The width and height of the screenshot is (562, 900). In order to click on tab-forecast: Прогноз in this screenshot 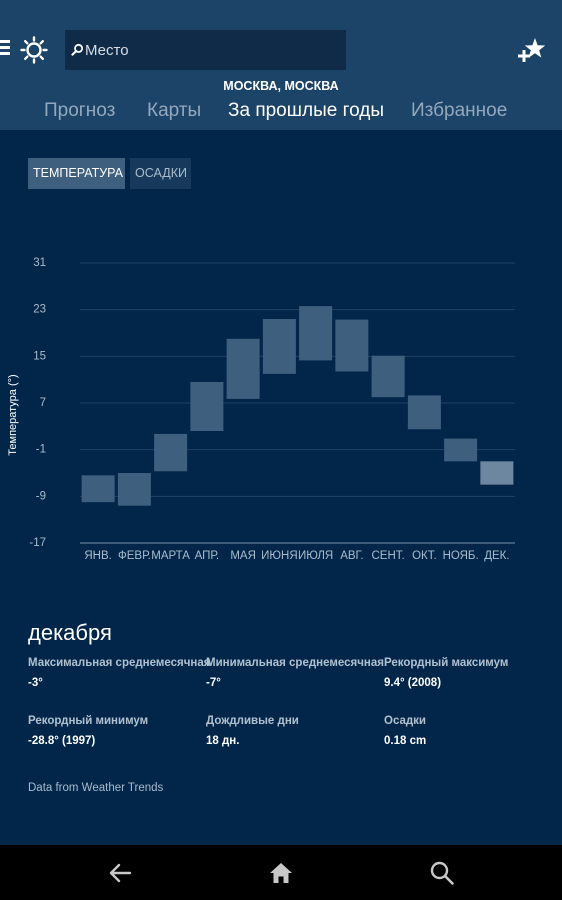, I will do `click(80, 110)`.